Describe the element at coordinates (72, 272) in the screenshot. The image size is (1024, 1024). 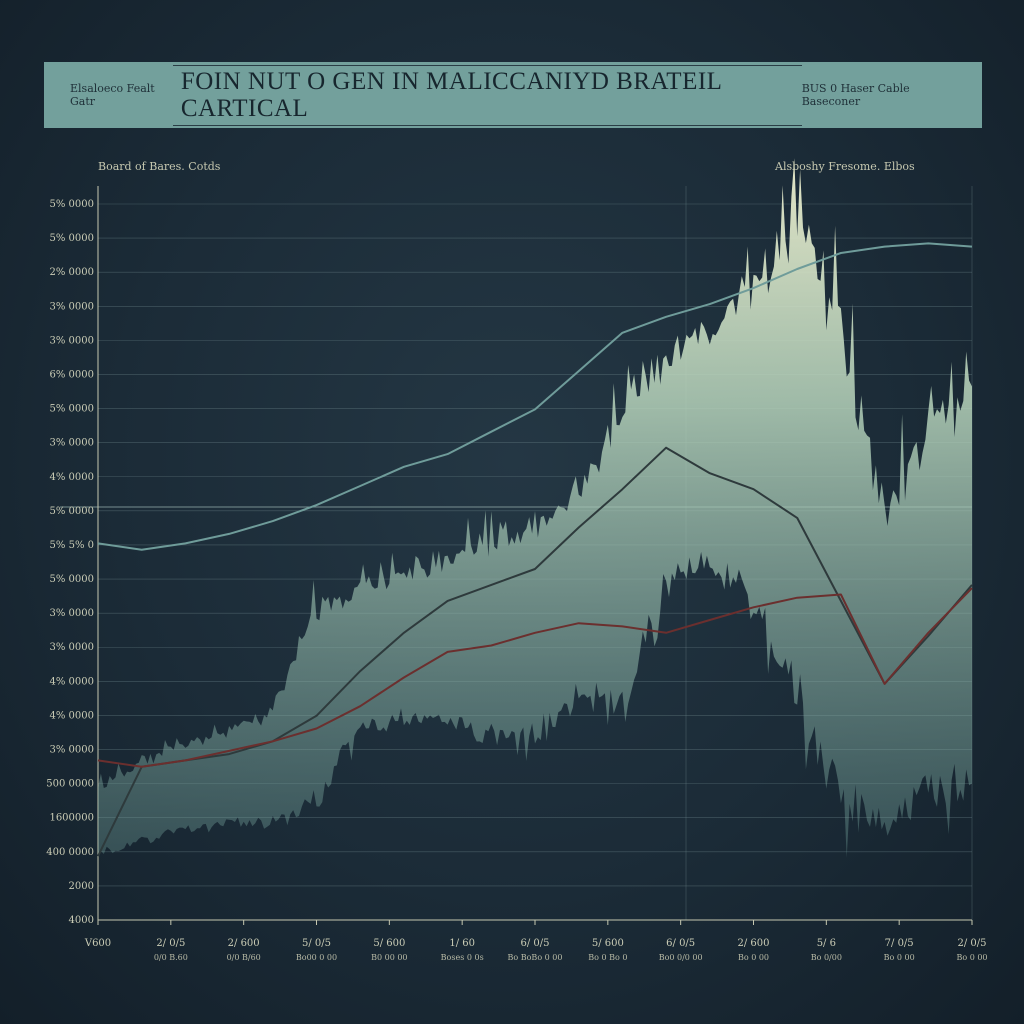
I see `y-tick-label: 2% 0000` at that location.